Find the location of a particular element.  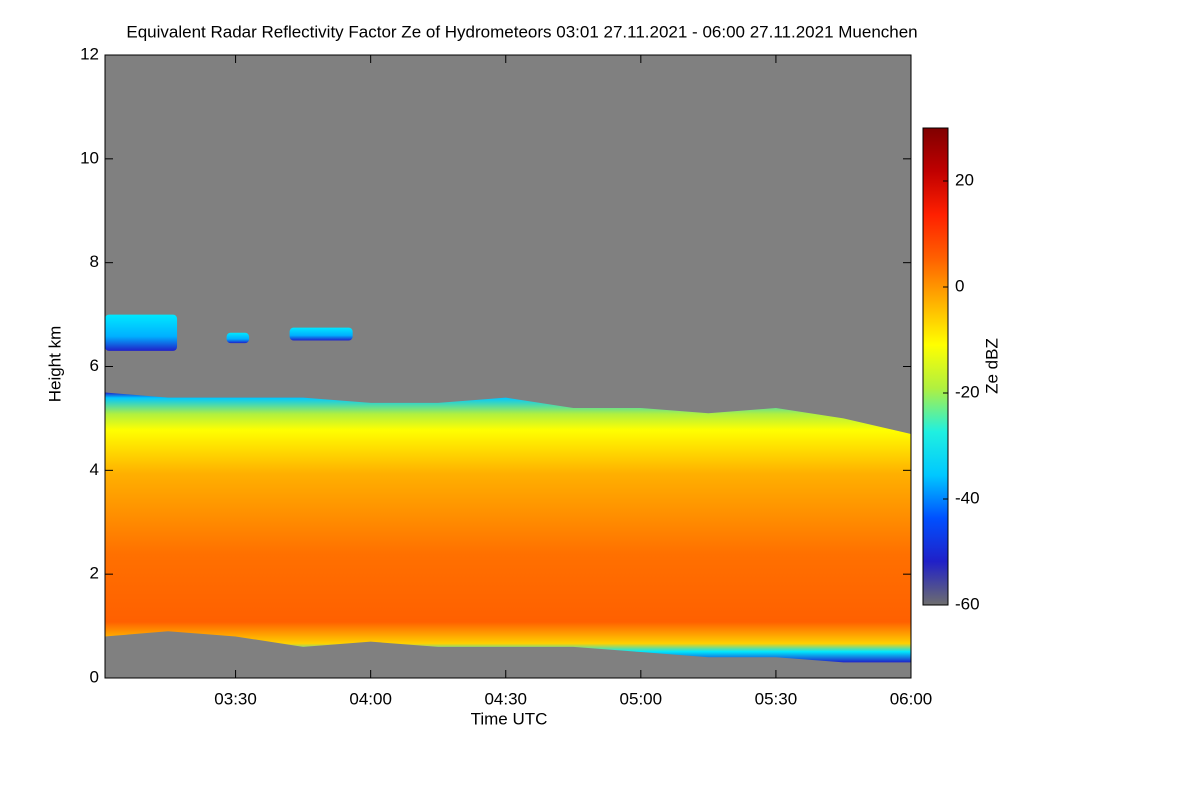

y-tick-label: 0 is located at coordinates (94, 676).